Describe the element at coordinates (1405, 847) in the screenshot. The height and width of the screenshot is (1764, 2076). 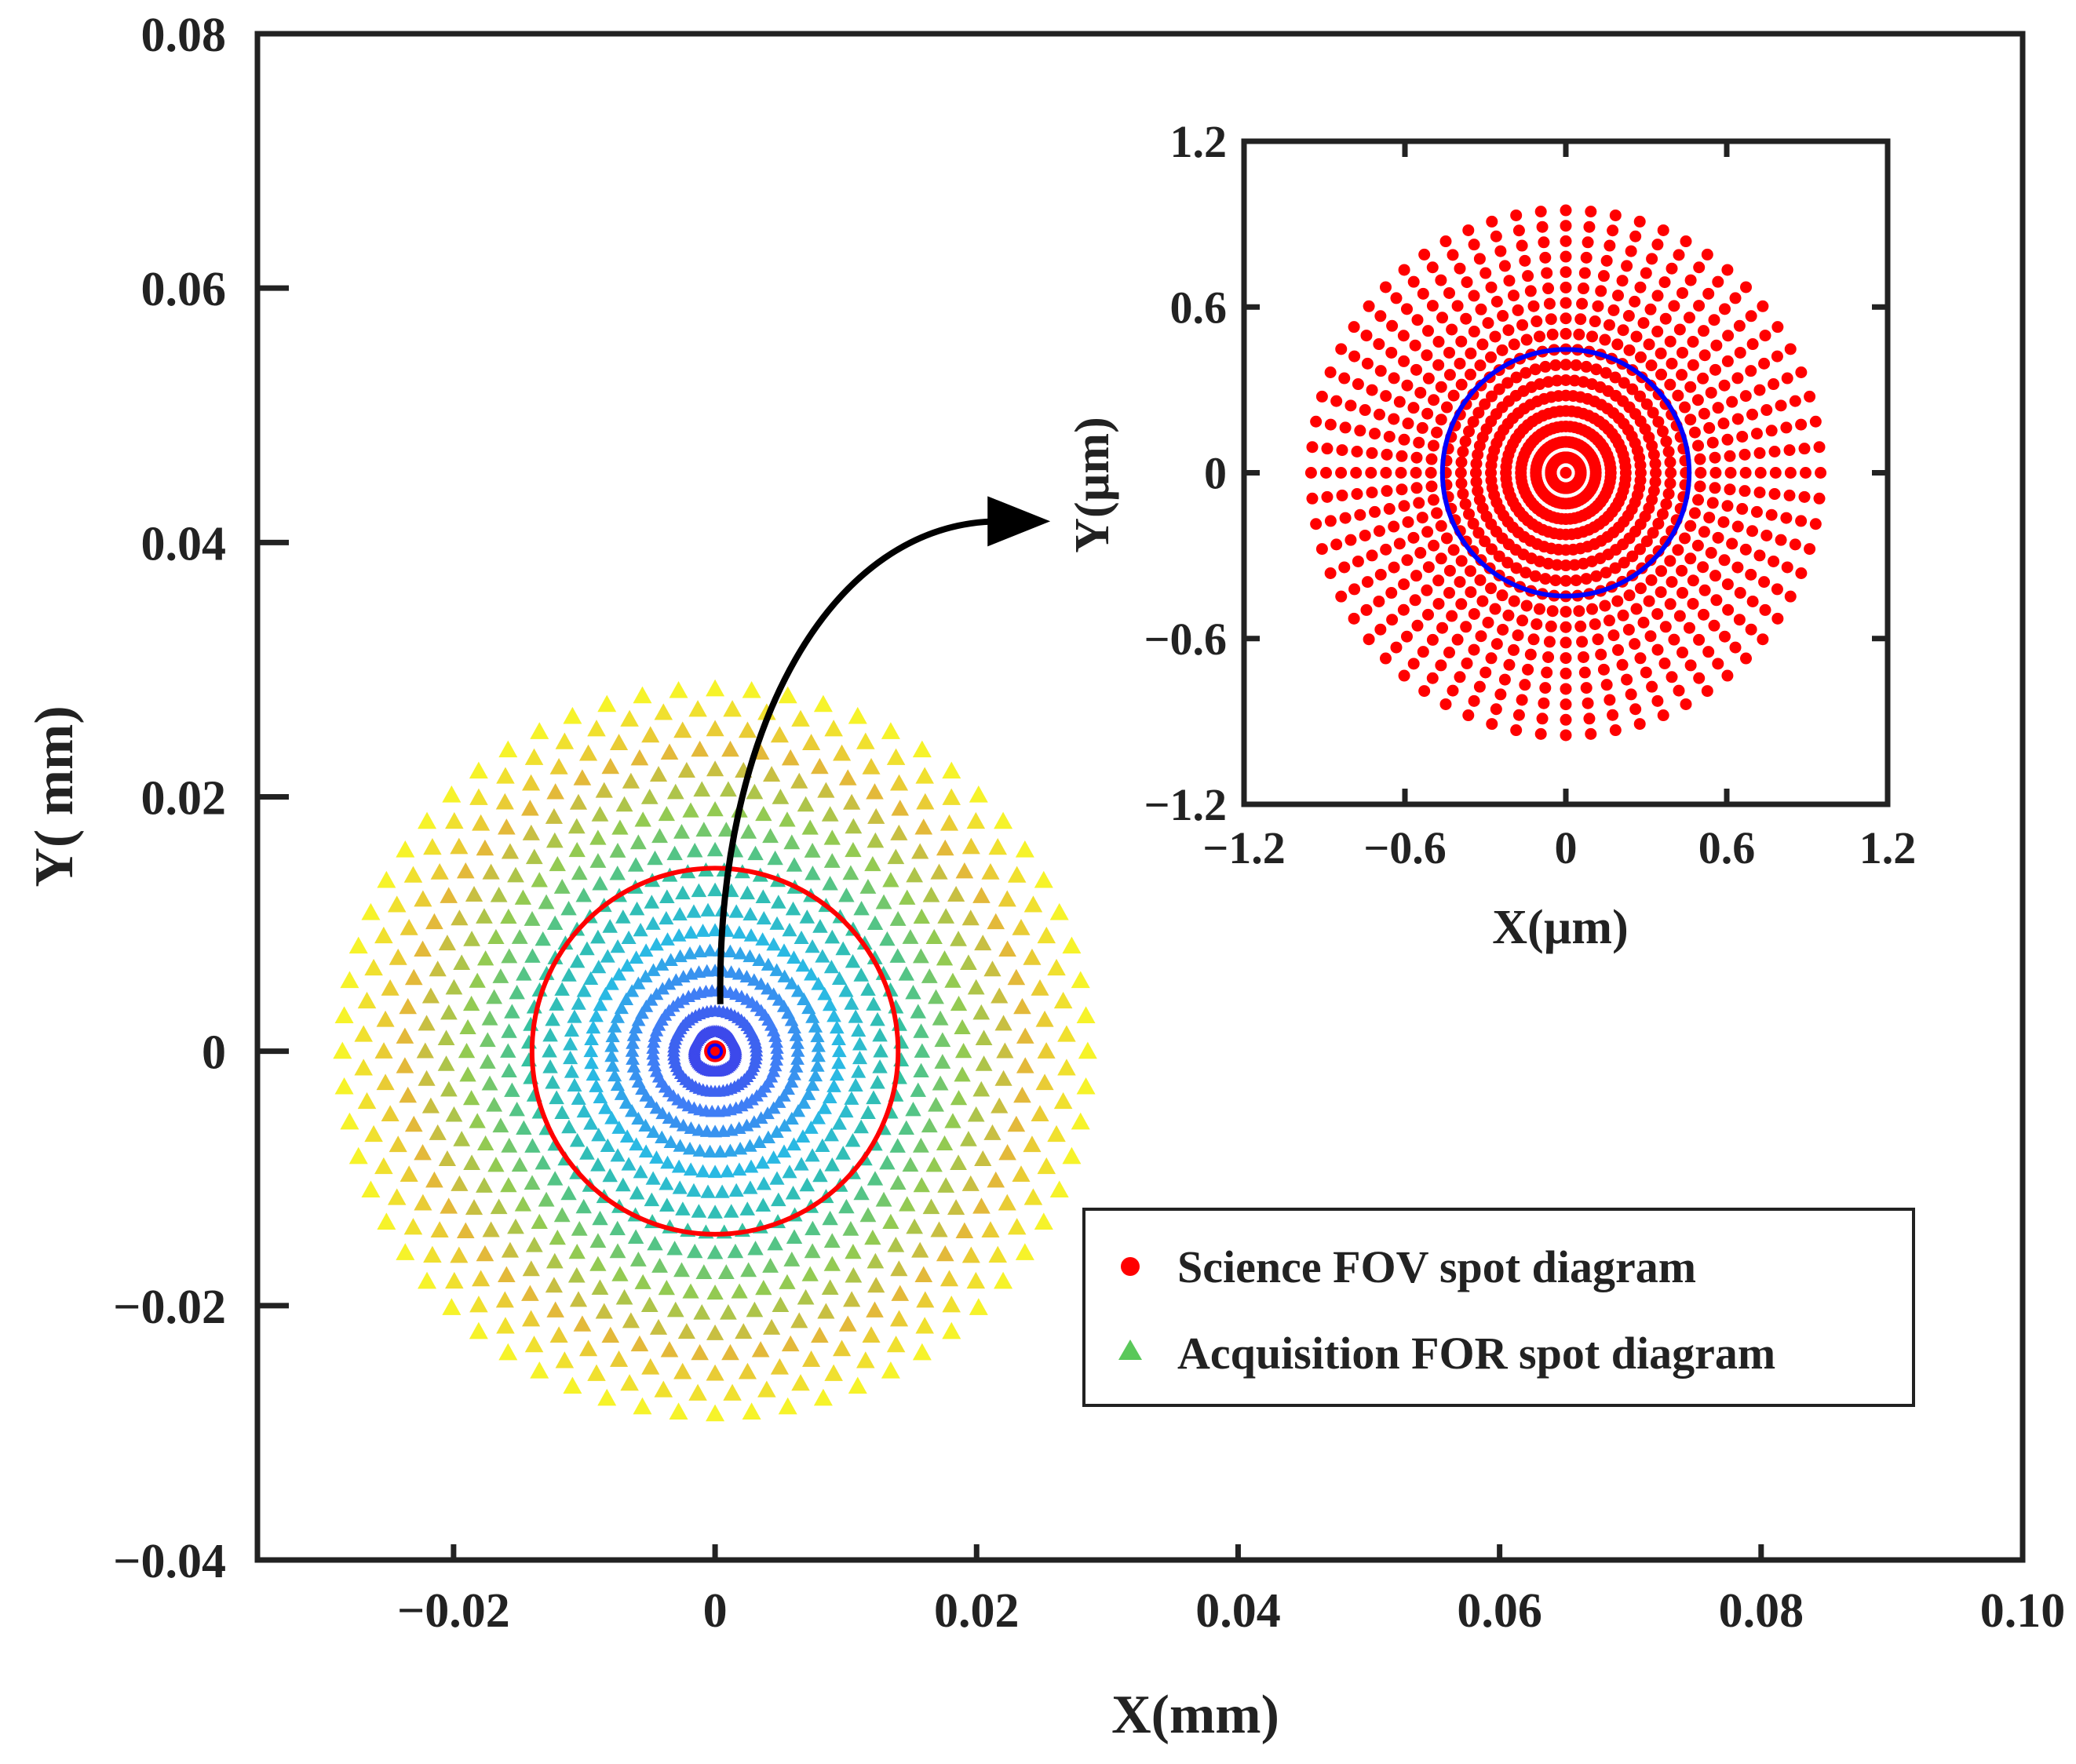
I see `inset-x-tick-label: −0.6` at that location.